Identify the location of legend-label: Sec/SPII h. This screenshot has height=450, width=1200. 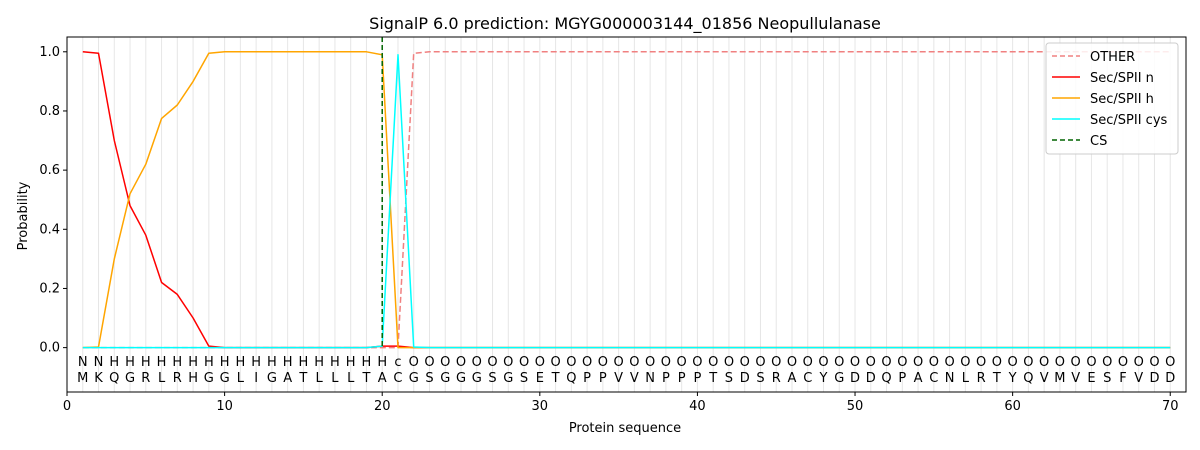
(1122, 99).